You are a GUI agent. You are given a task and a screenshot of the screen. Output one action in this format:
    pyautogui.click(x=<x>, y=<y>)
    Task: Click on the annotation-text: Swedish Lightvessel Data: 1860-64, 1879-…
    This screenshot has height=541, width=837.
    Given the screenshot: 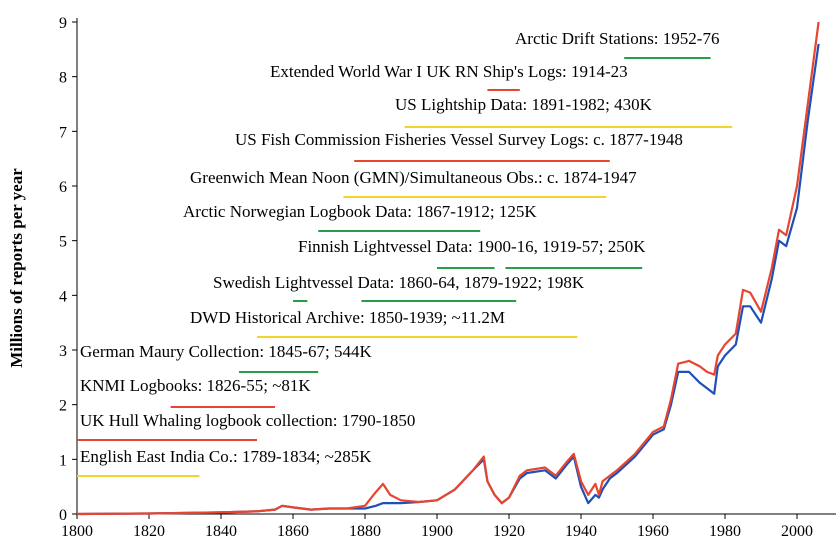 What is the action you would take?
    pyautogui.click(x=399, y=282)
    